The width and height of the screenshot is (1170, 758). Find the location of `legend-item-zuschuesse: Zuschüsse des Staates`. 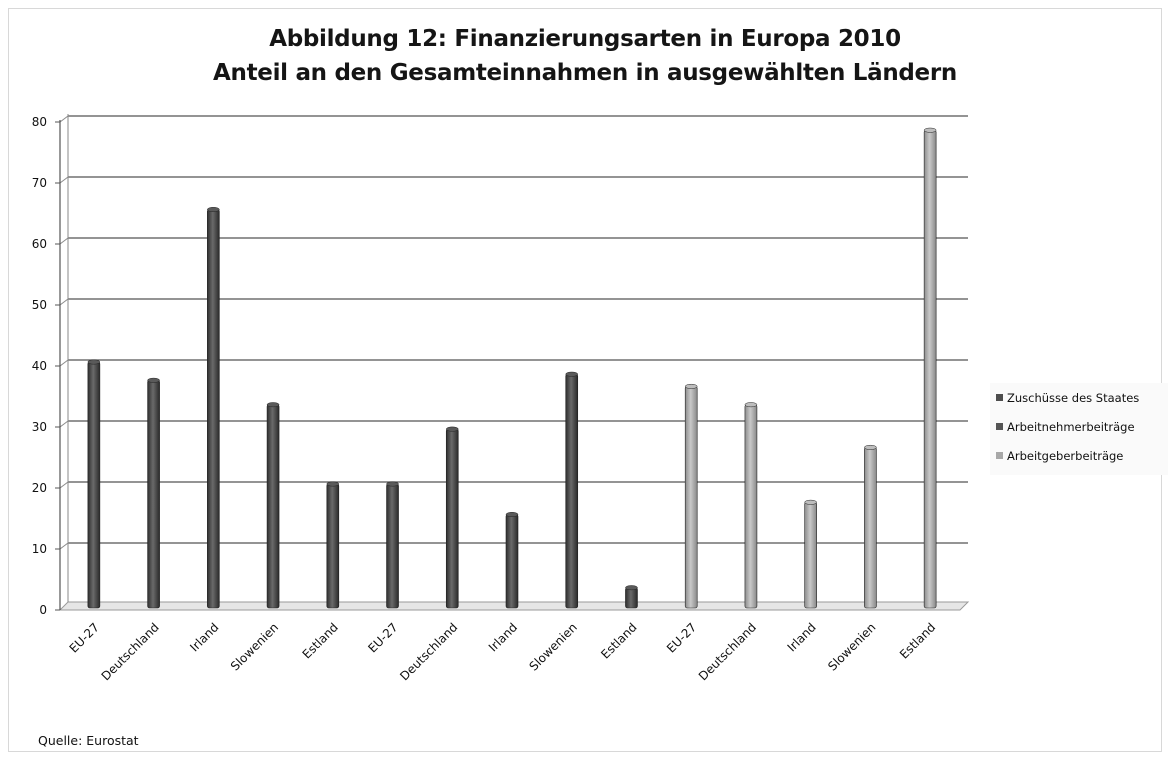

legend-item-zuschuesse: Zuschüsse des Staates is located at coordinates (1067, 398).